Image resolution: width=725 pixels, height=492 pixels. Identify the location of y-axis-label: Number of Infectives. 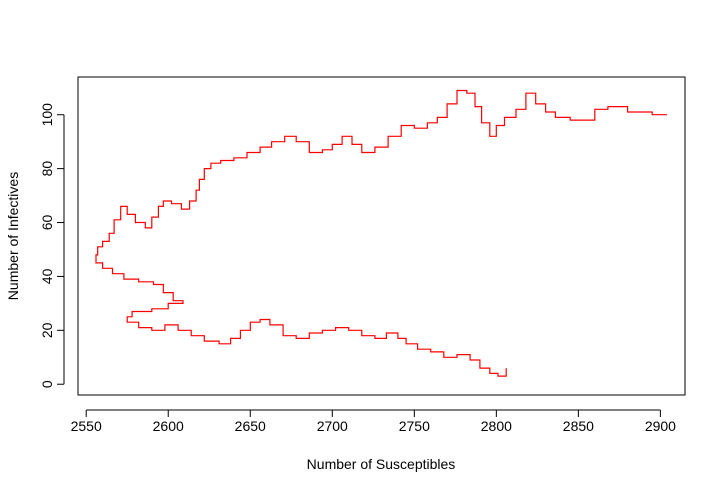
(13, 236).